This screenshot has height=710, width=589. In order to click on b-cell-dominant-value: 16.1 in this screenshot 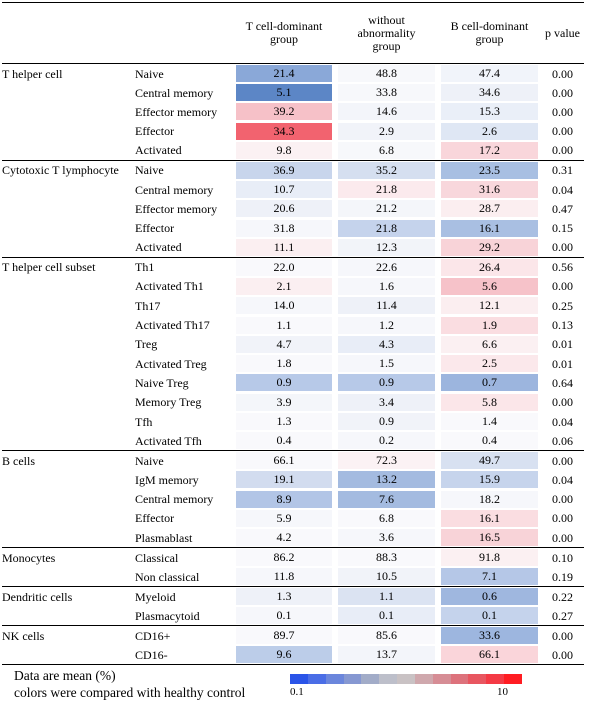, I will do `click(489, 228)`.